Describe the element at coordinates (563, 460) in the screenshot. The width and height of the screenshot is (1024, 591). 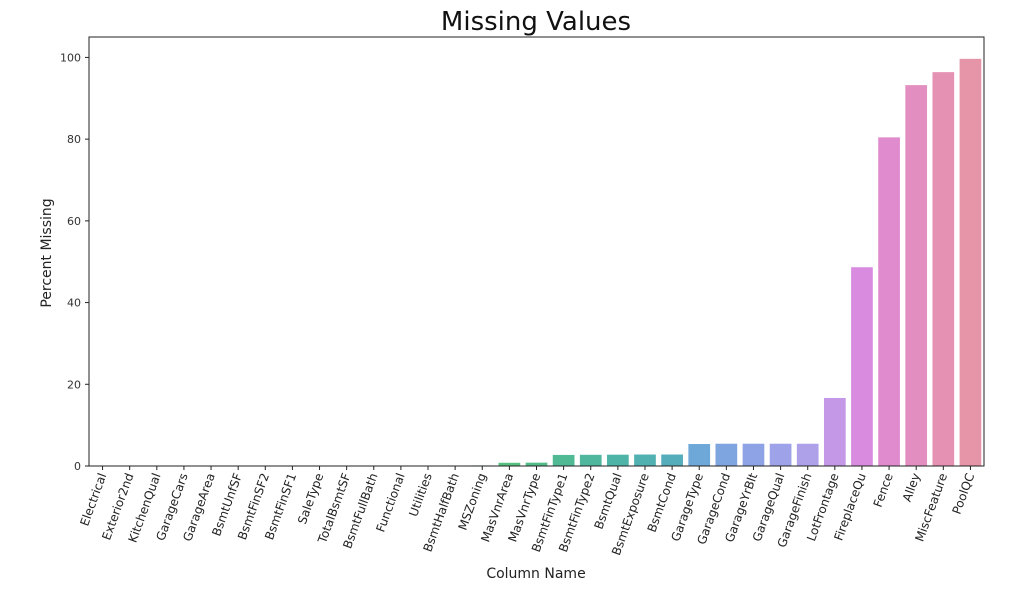
I see `bar-bsmtfintype1` at that location.